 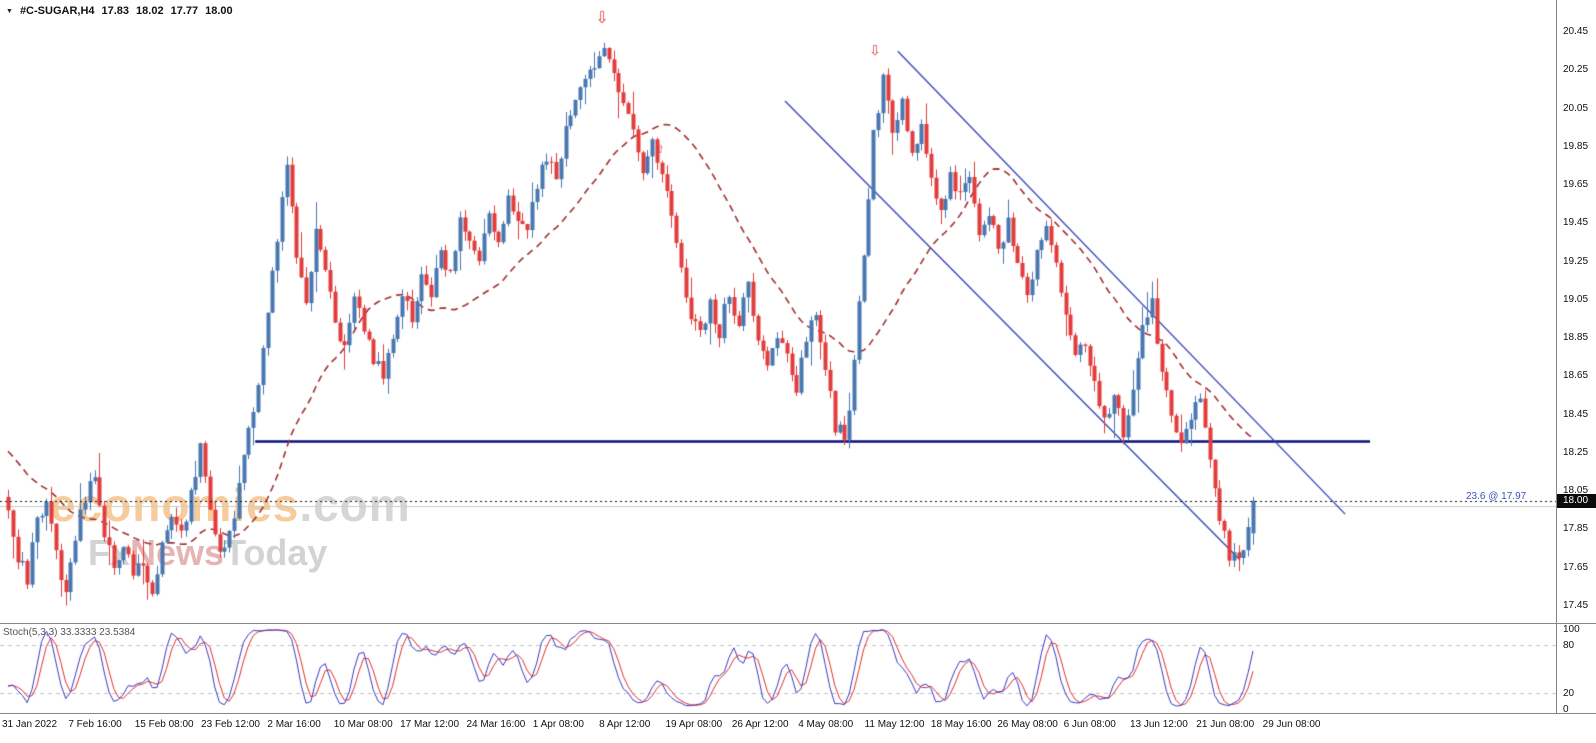 I want to click on time-axis-label: 10 Mar 08:00, so click(x=363, y=724).